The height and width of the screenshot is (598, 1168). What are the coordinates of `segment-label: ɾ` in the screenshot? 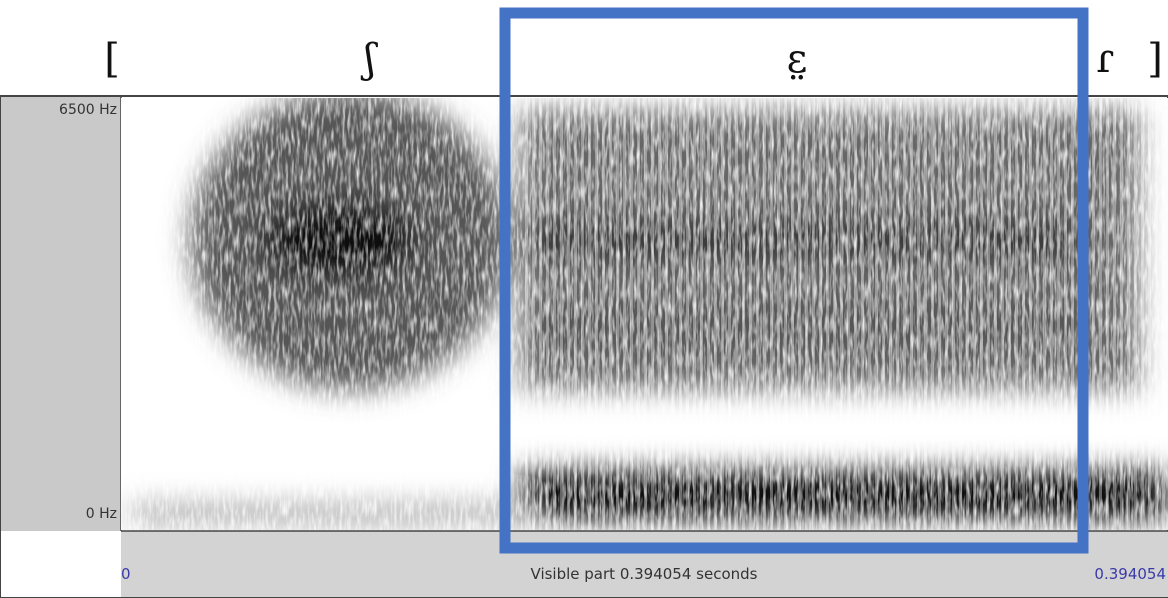 It's located at (1105, 59).